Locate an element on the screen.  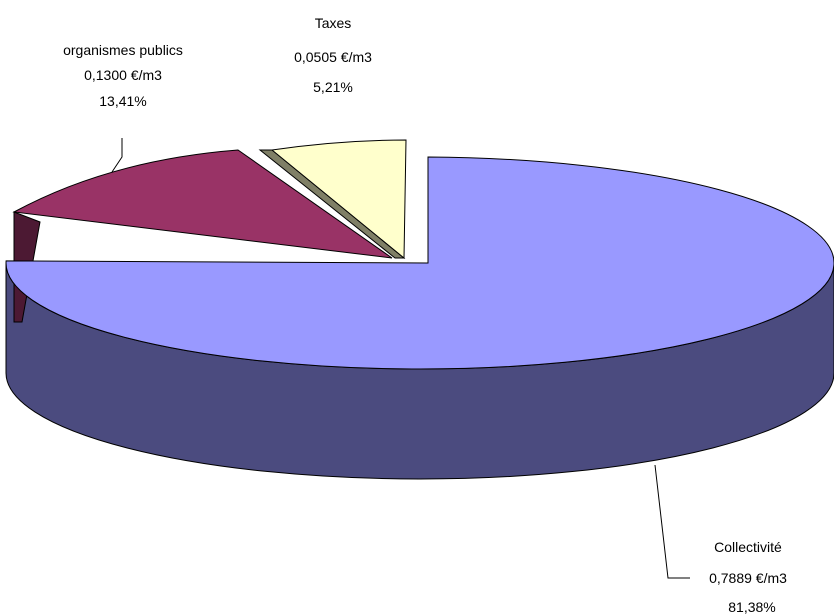
label-organismes-publics-percent: 13,41% is located at coordinates (122, 101).